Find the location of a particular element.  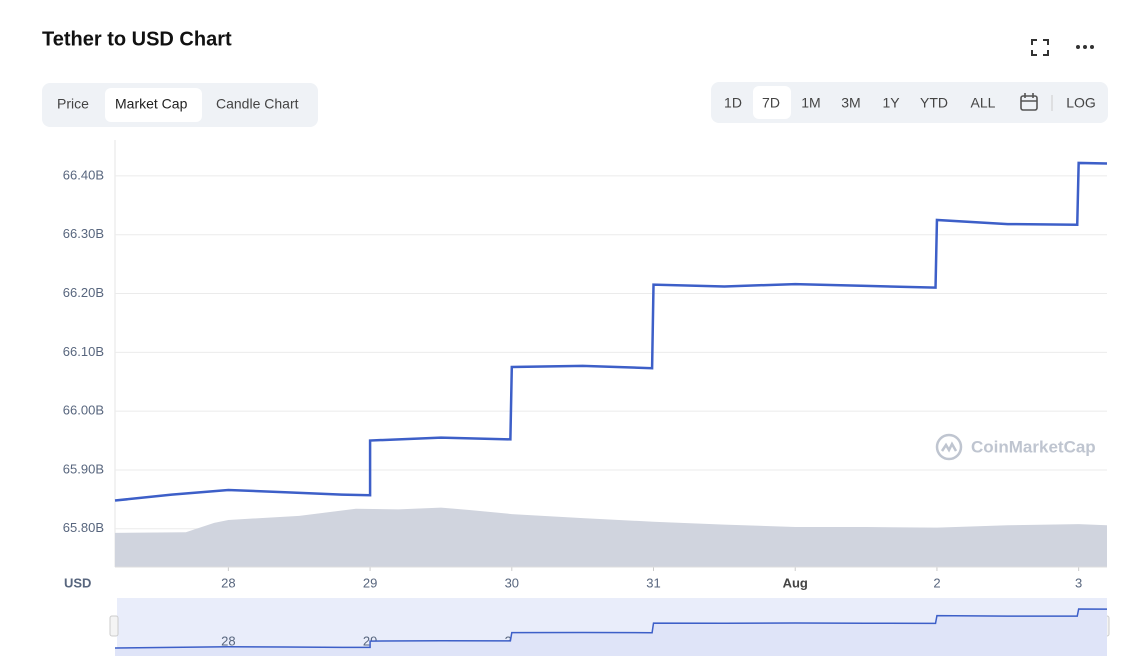

range-selected is located at coordinates (772, 102).